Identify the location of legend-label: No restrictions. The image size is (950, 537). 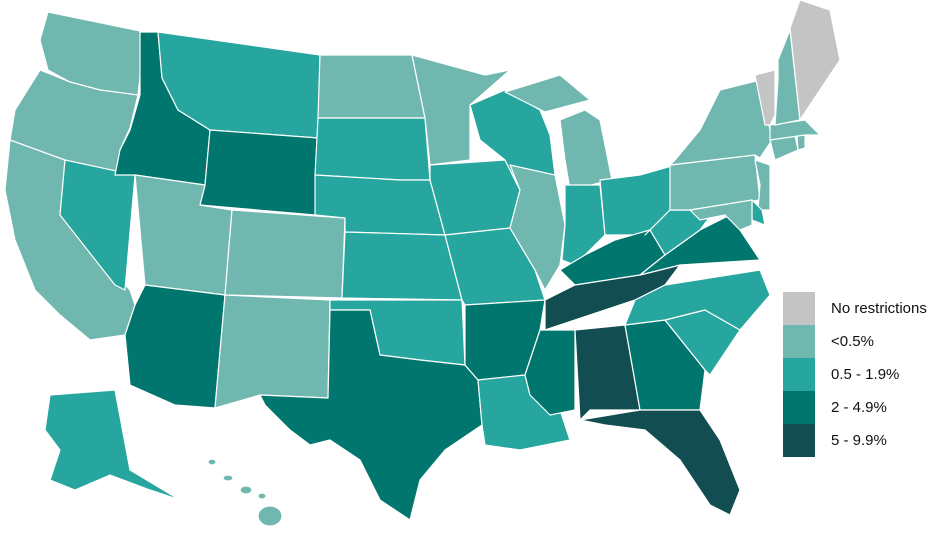
(879, 308).